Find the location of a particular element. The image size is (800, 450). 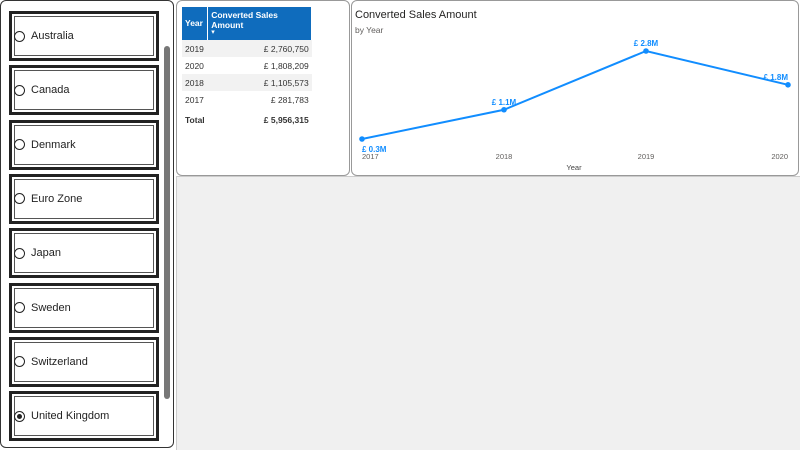

data-label: £ 1.8M is located at coordinates (776, 77).